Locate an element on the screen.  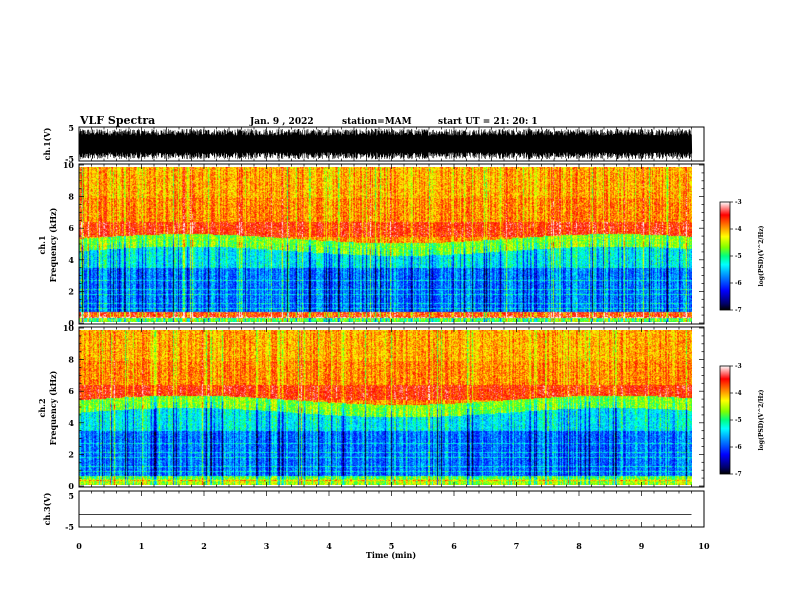
ch2-spectrogram-ylabel: Frequency (kHz) is located at coordinates (53, 407).